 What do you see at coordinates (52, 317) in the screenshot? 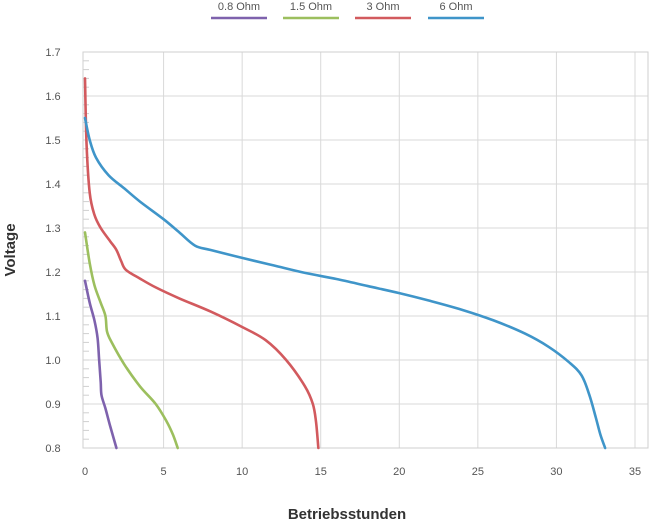
I see `y-tick-label: 1.1` at bounding box center [52, 317].